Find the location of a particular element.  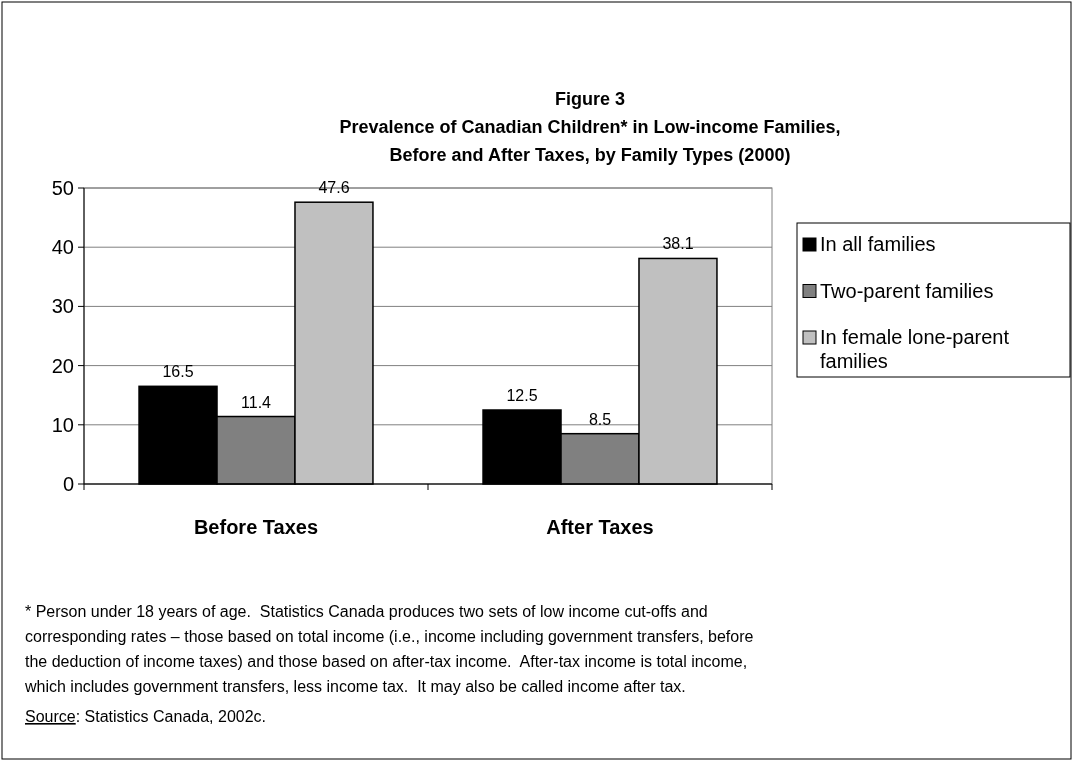

x-tick-label: After Taxes is located at coordinates (600, 527).